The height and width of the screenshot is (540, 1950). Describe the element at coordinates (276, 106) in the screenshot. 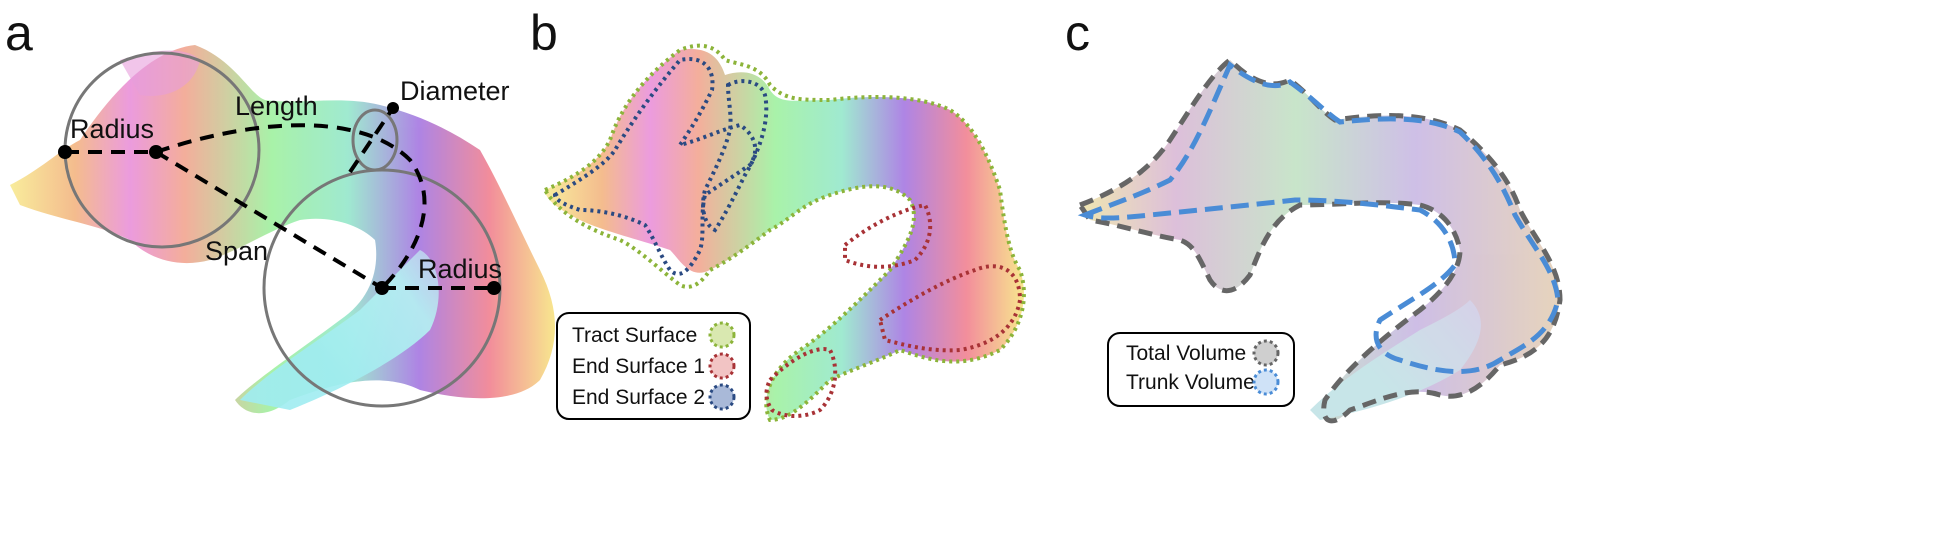

I see `length-label: Length` at that location.